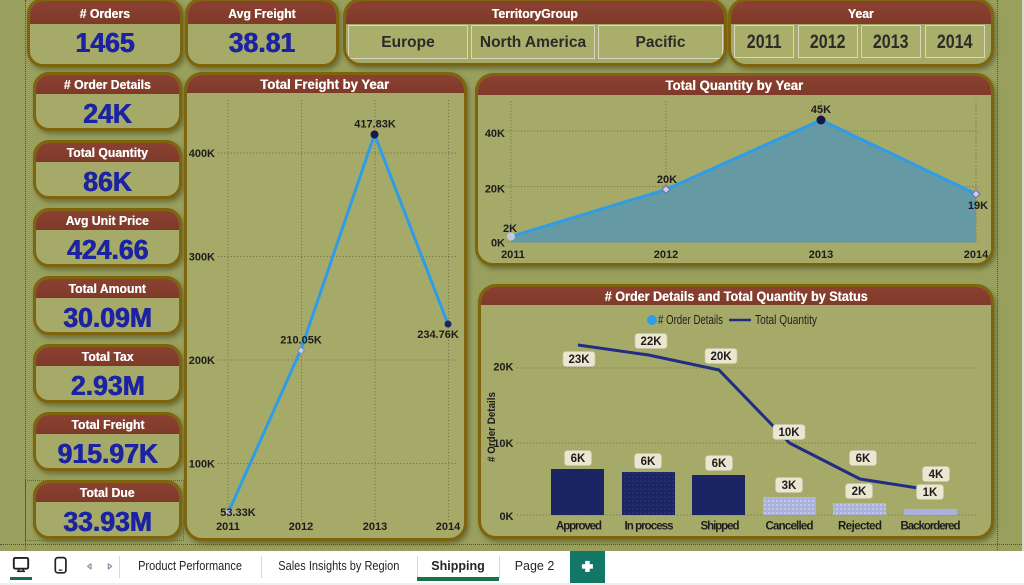 The height and width of the screenshot is (585, 1024). What do you see at coordinates (821, 110) in the screenshot?
I see `svg-text: 45K` at bounding box center [821, 110].